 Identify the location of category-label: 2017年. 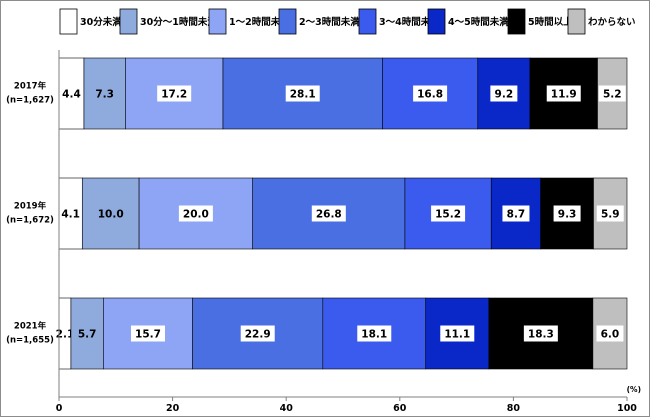
(30, 86).